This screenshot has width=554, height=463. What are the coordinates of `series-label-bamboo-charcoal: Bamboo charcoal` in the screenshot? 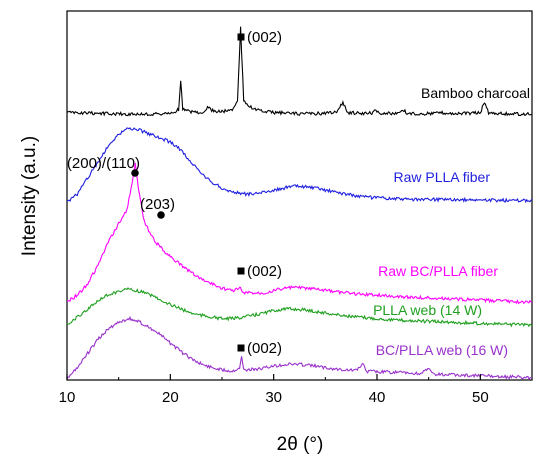 It's located at (475, 93).